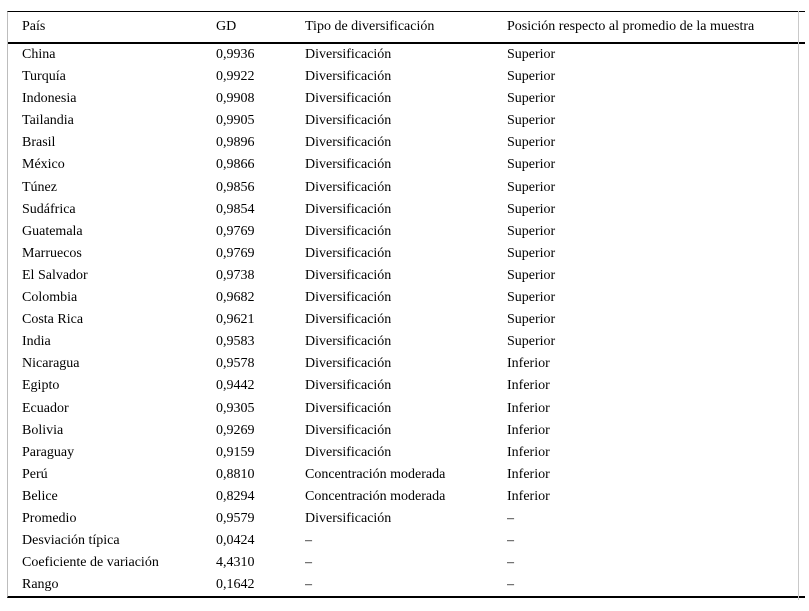 The height and width of the screenshot is (611, 809). I want to click on column-header-gd: GD, so click(260, 28).